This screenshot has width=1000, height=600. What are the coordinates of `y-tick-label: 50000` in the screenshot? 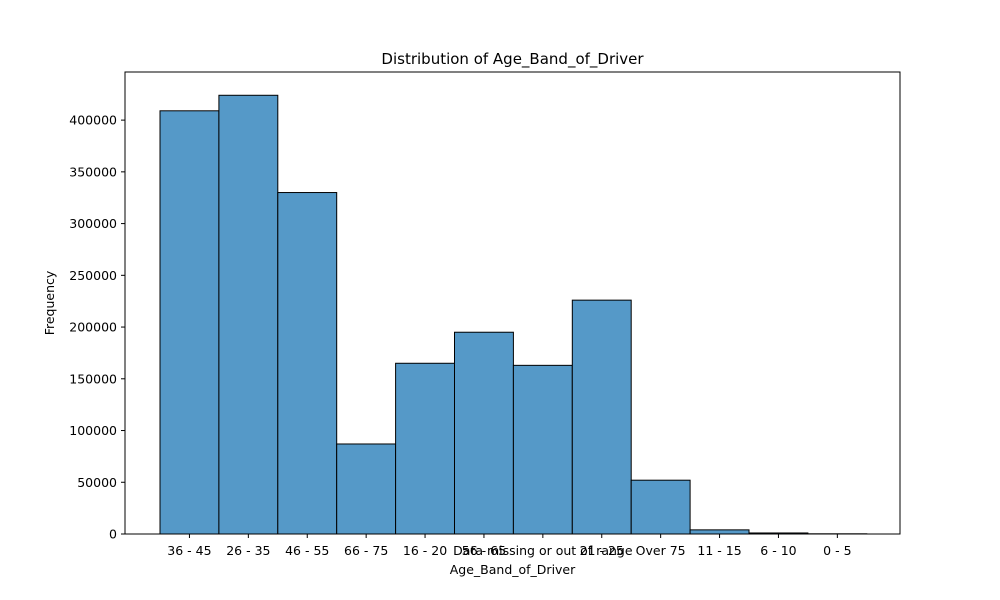 It's located at (97, 482).